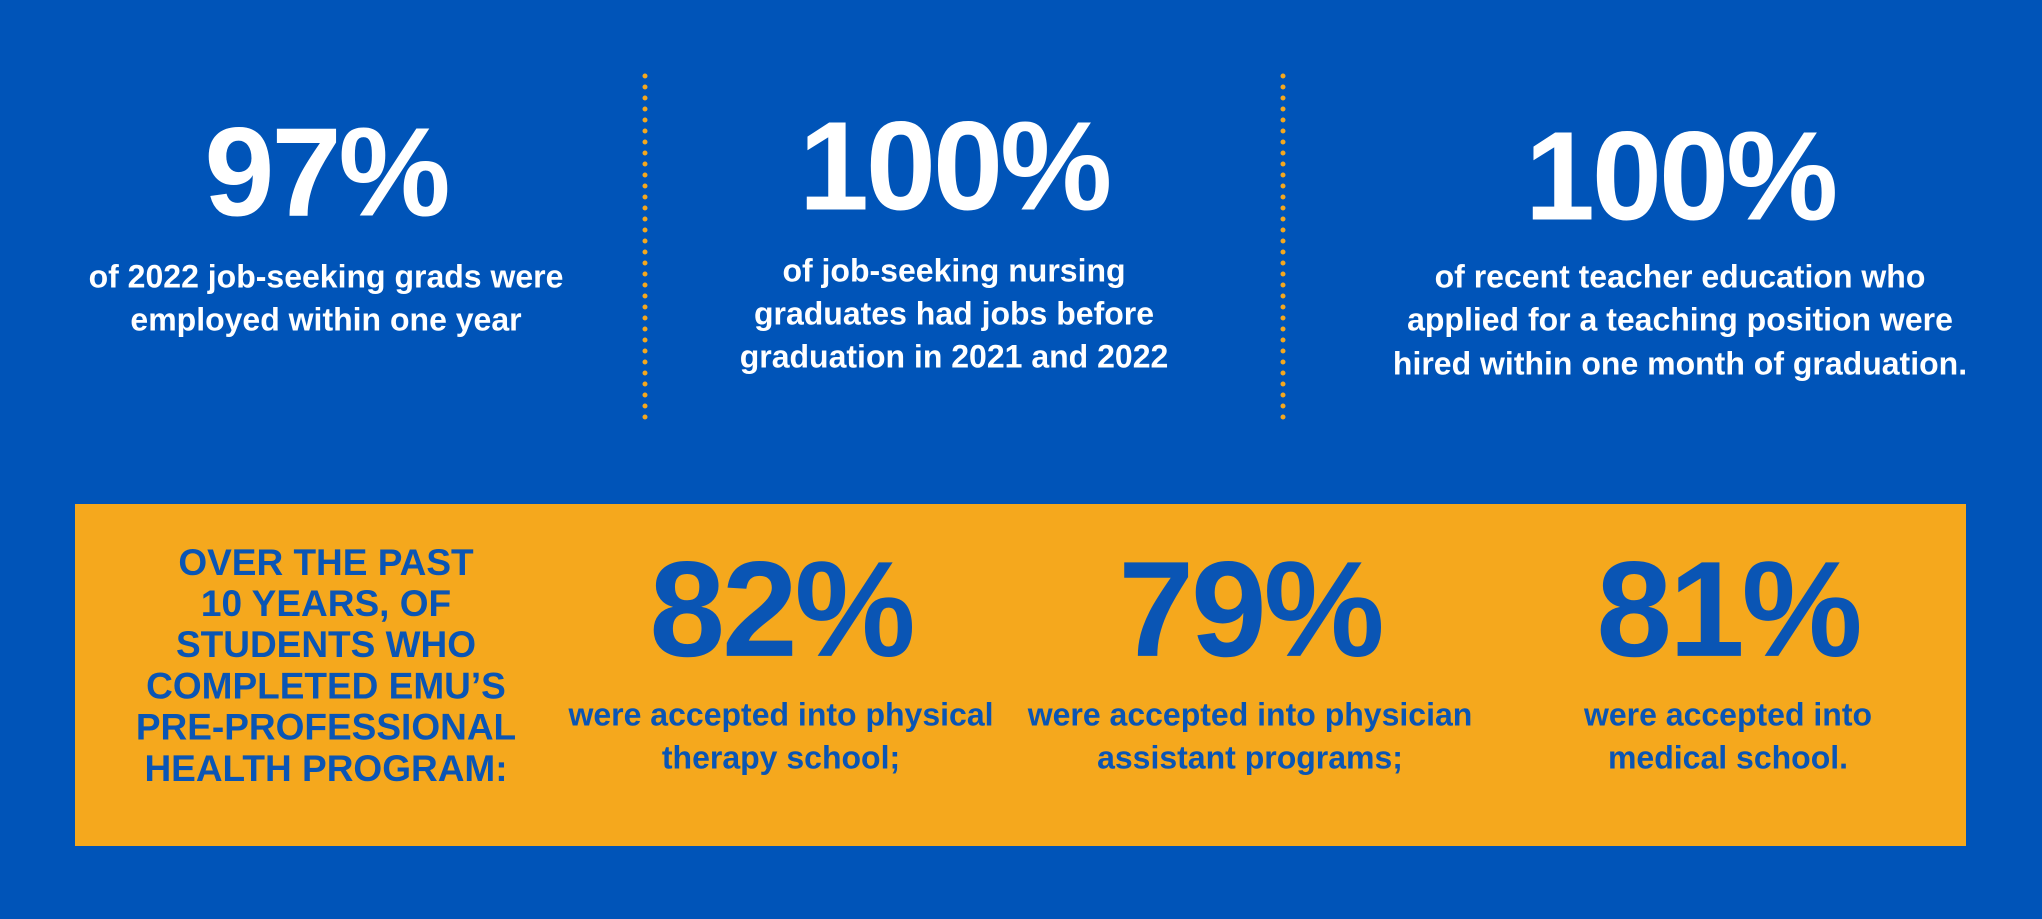  I want to click on stat-description: were accepted into physical, so click(780, 714).